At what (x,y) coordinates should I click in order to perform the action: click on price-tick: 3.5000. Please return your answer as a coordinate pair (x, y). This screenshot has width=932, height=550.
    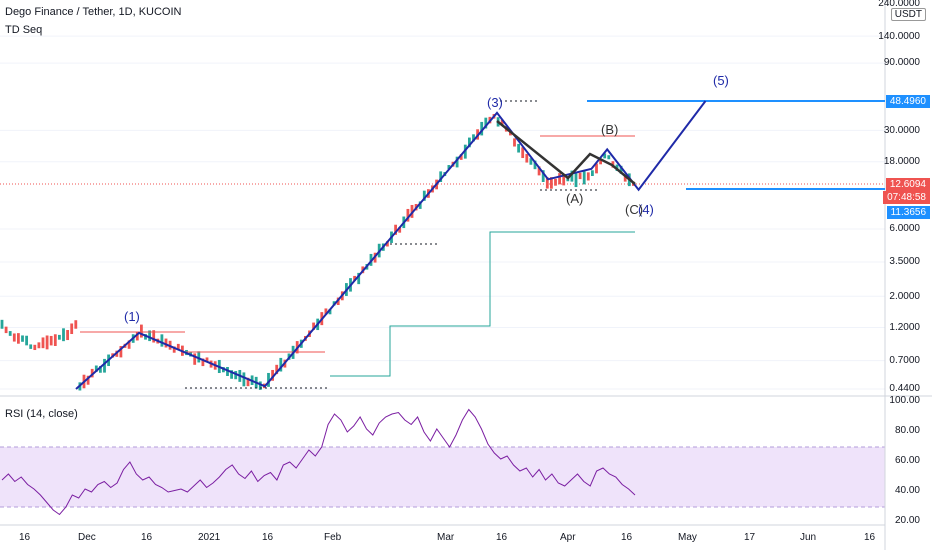
    Looking at the image, I should click on (904, 261).